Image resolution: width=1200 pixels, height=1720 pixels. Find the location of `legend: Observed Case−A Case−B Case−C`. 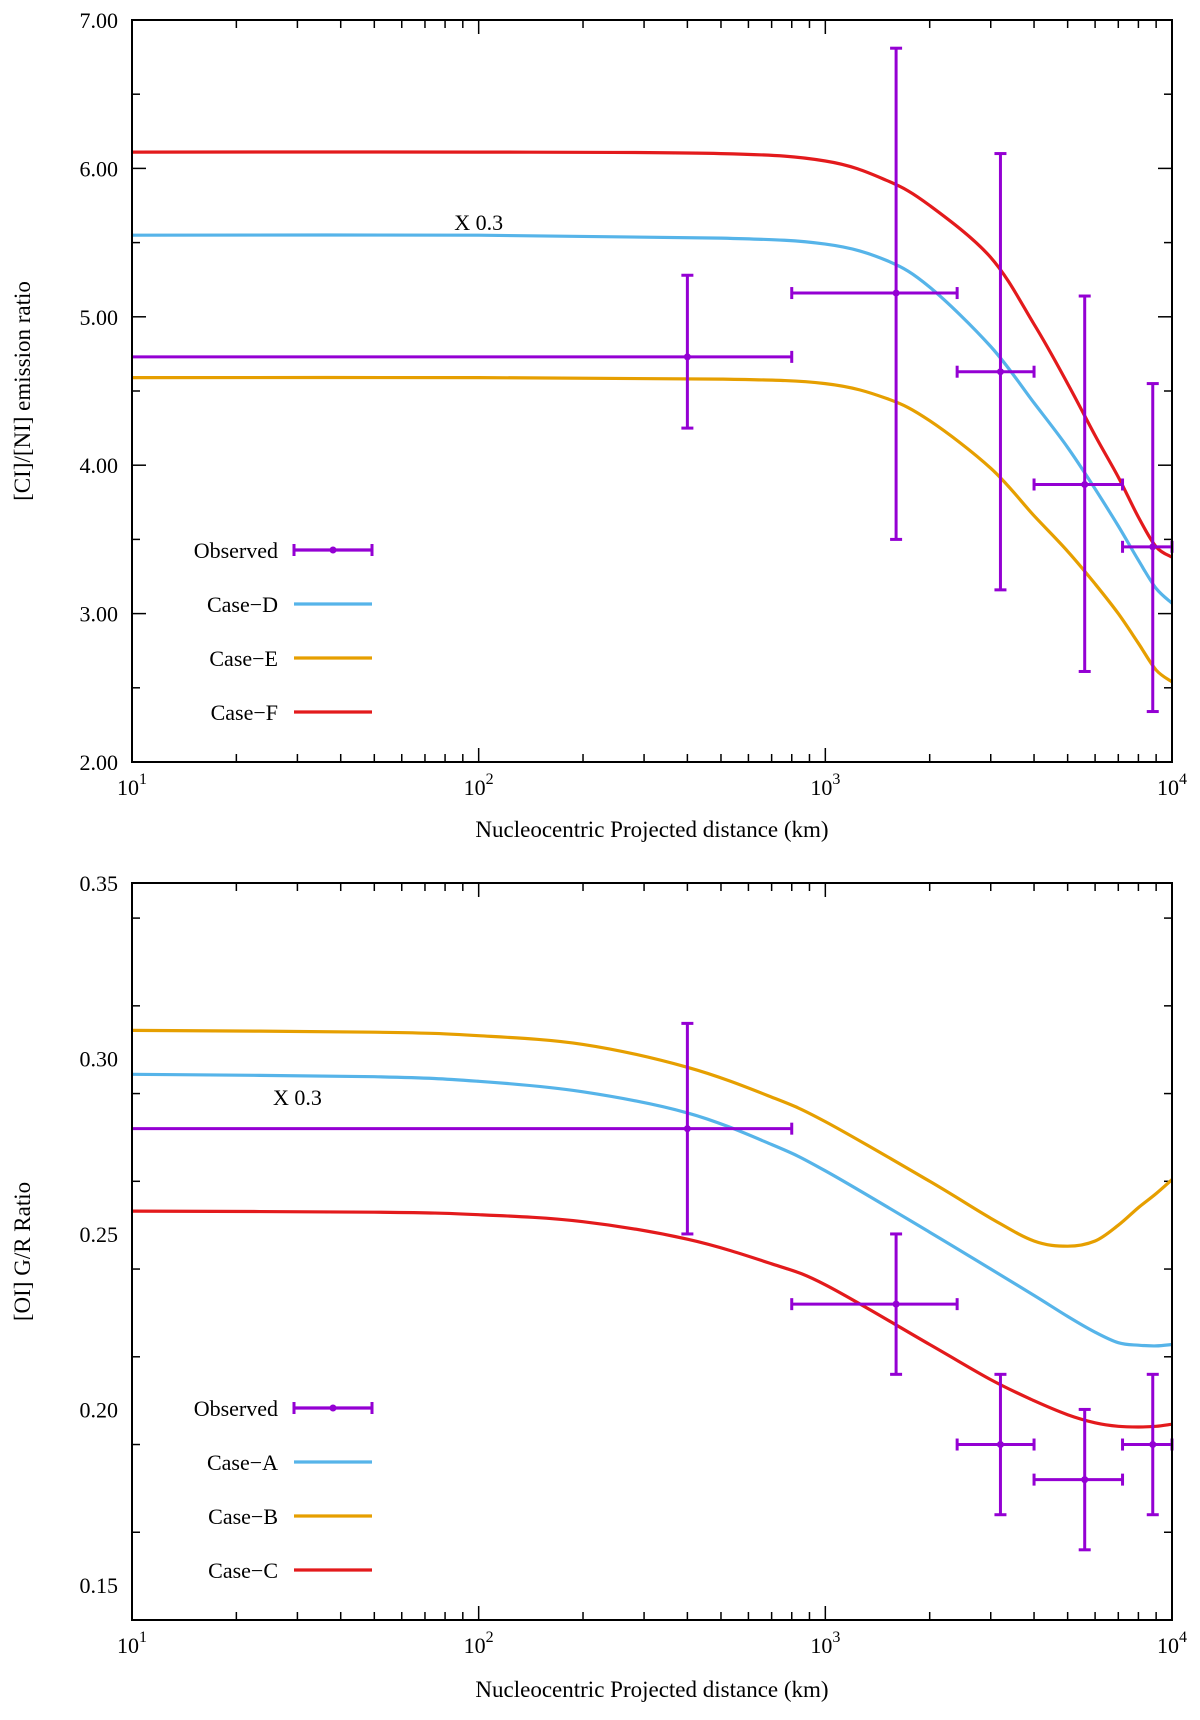

legend: Observed Case−A Case−B Case−C is located at coordinates (284, 1489).